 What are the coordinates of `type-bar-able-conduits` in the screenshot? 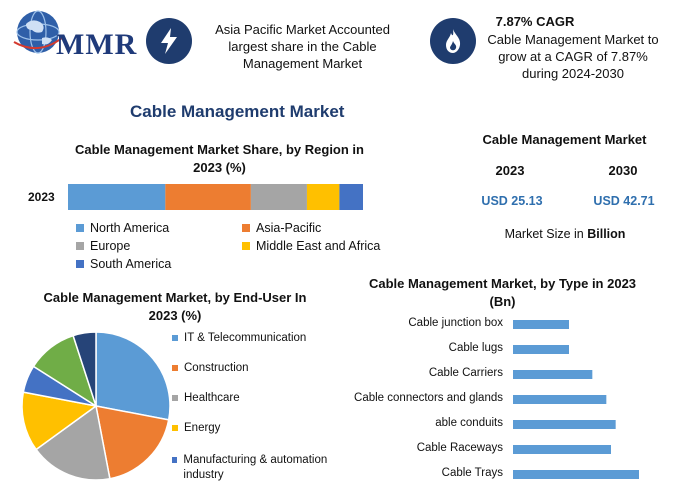 It's located at (564, 424).